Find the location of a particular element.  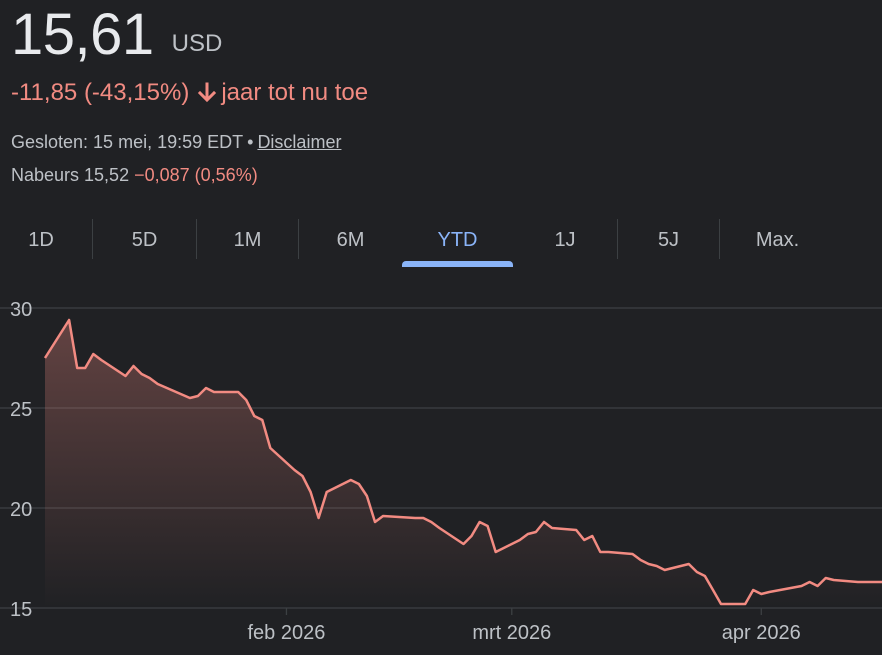

price-change-row: -11,85 (-43,15%) jaar tot nu toe is located at coordinates (189, 93).